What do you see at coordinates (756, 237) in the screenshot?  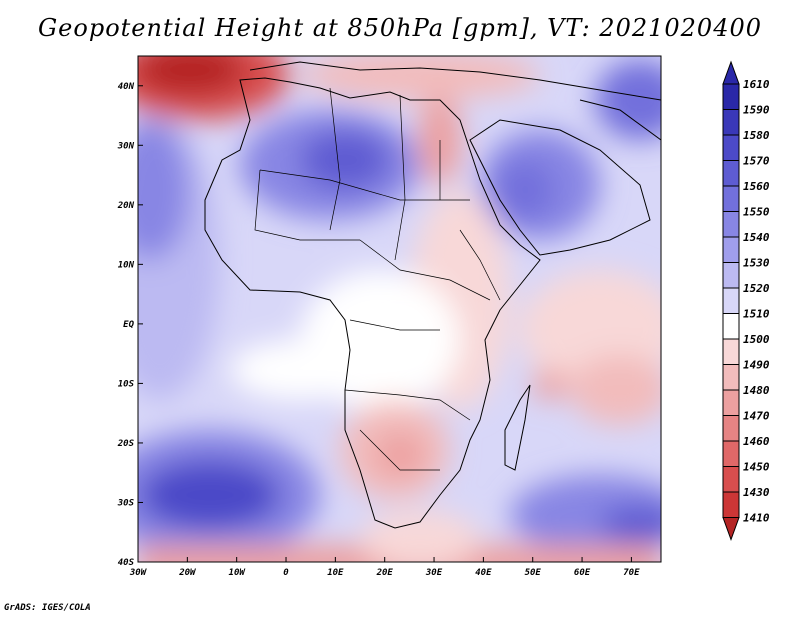 I see `colorbar-label: 1540` at bounding box center [756, 237].